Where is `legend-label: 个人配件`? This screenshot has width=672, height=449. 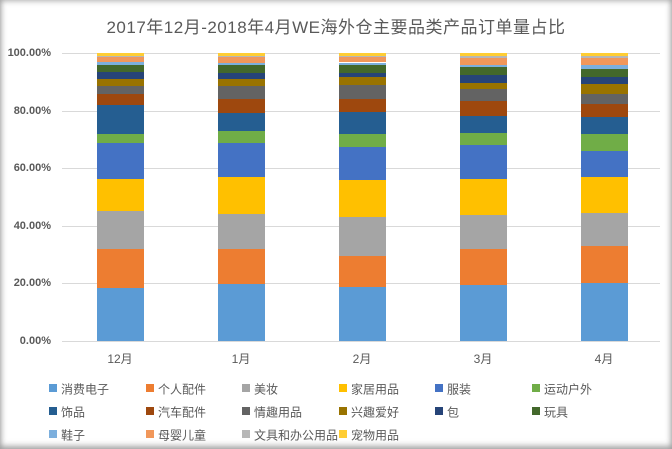 legend-label: 个人配件 is located at coordinates (182, 389).